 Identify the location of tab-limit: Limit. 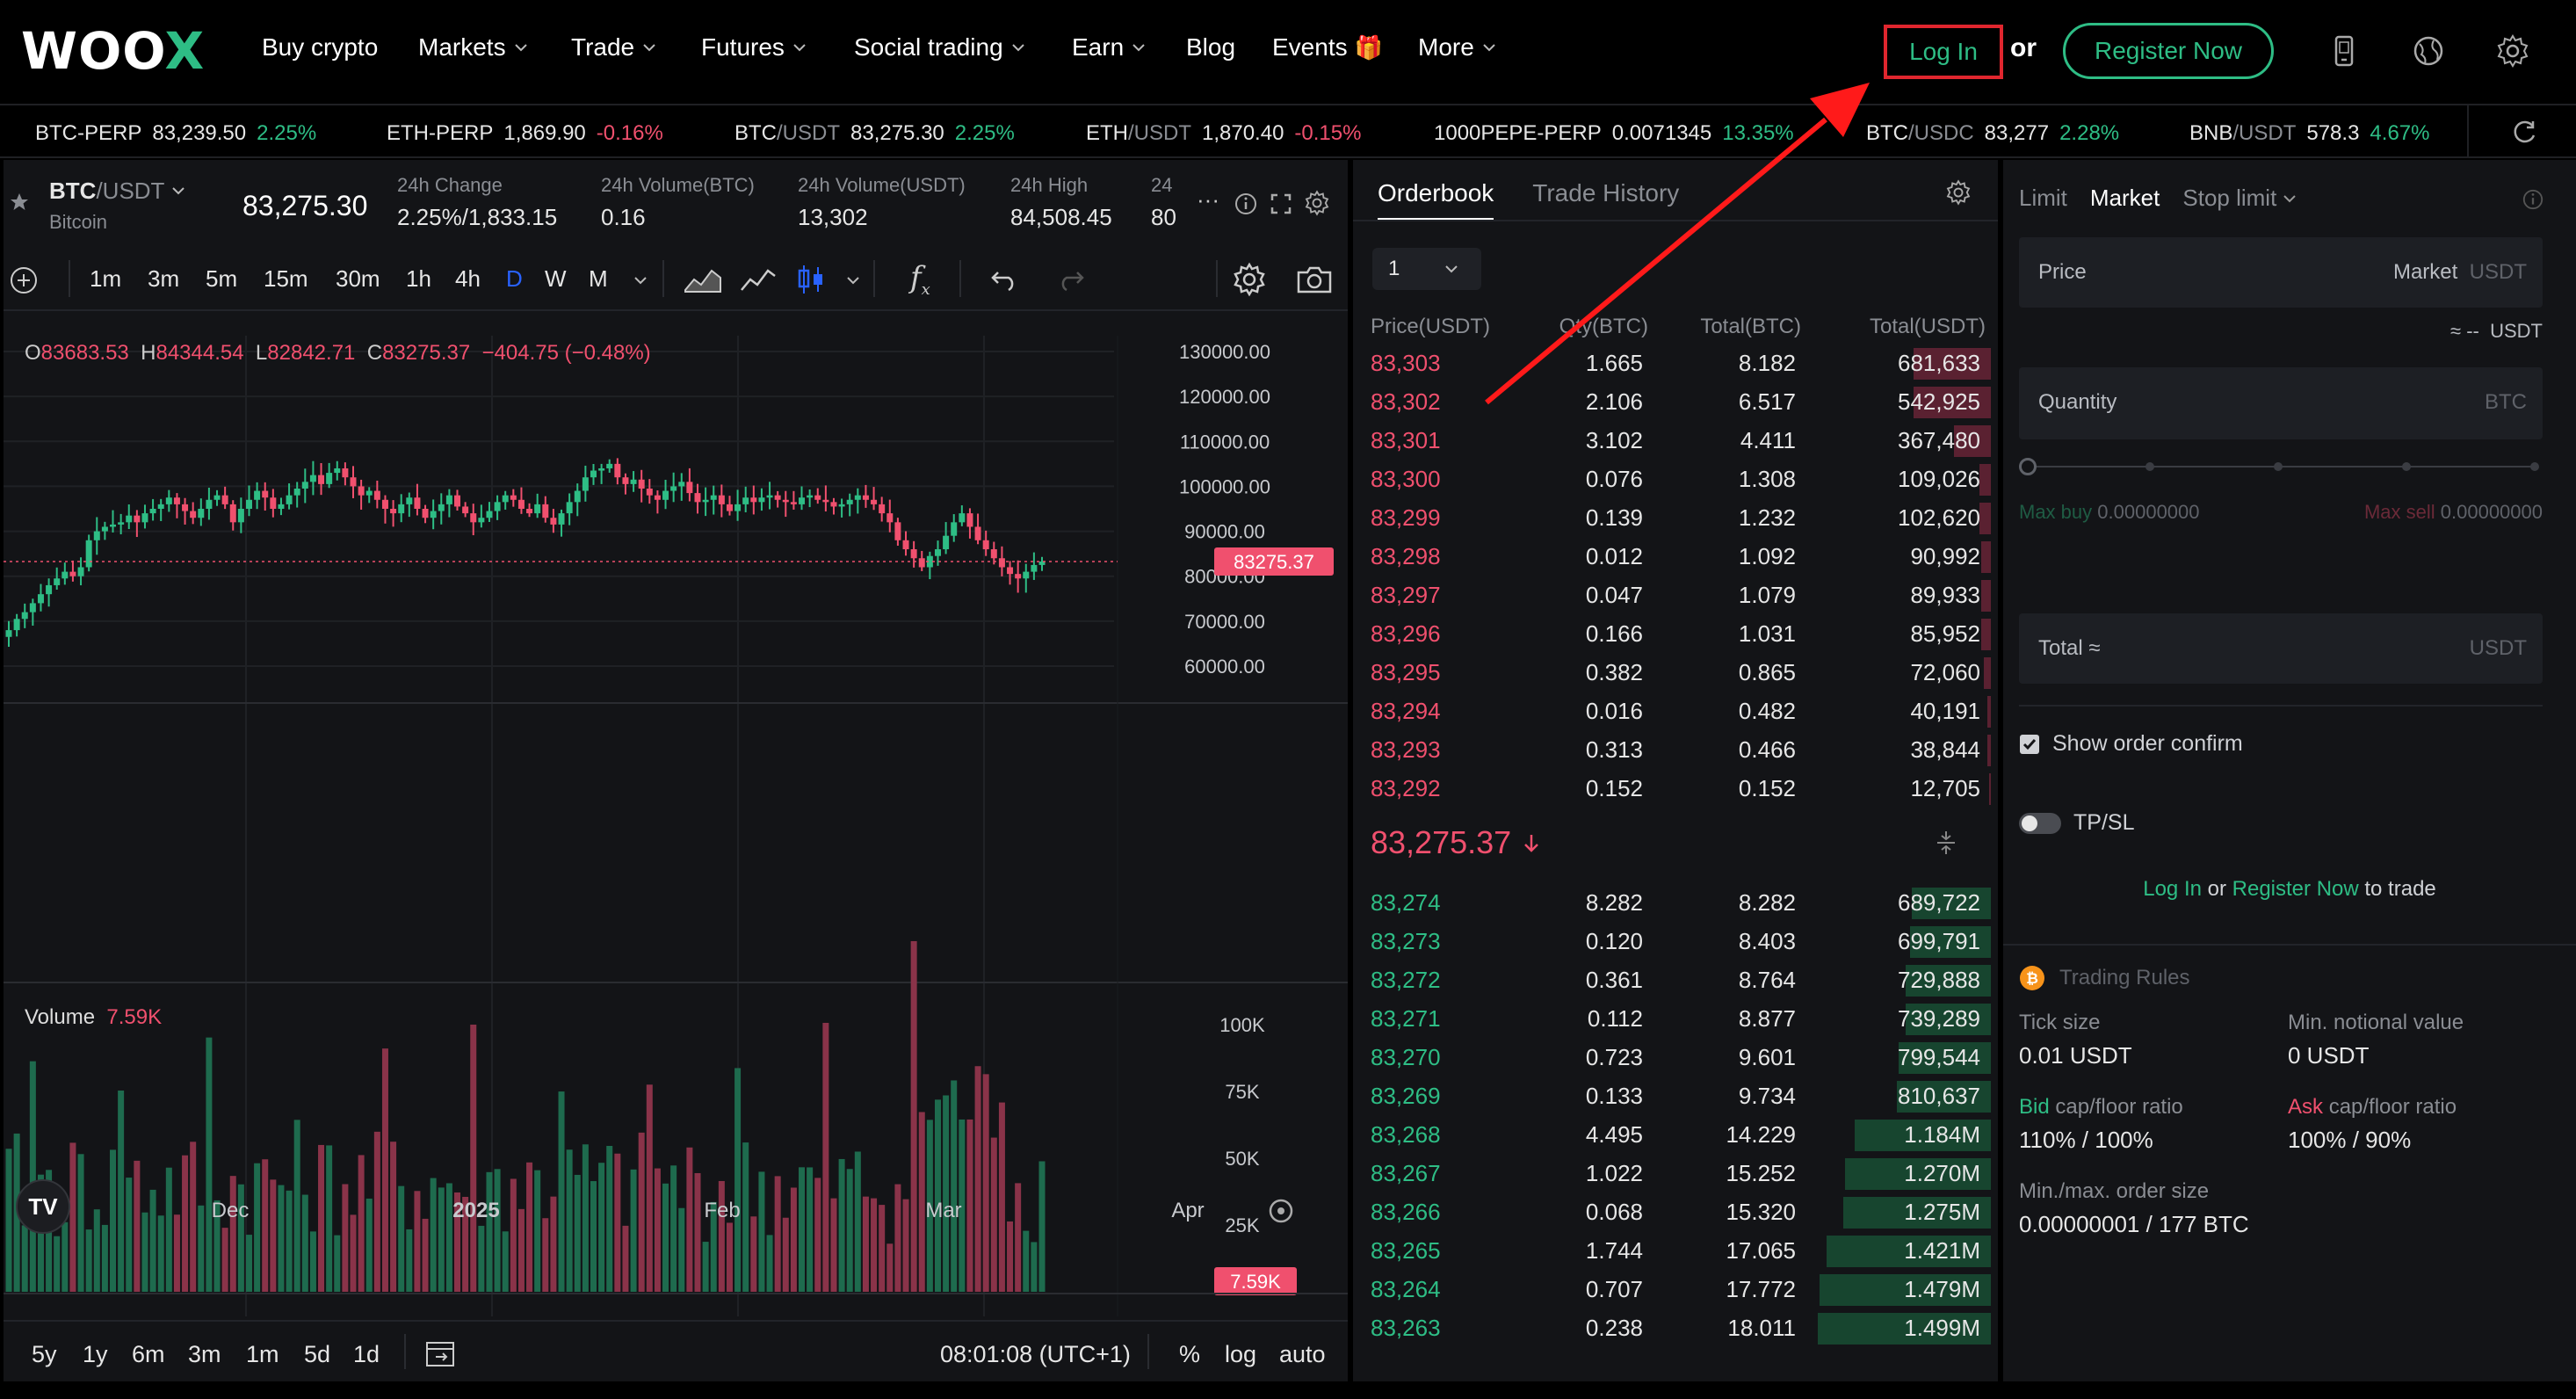
(2043, 198).